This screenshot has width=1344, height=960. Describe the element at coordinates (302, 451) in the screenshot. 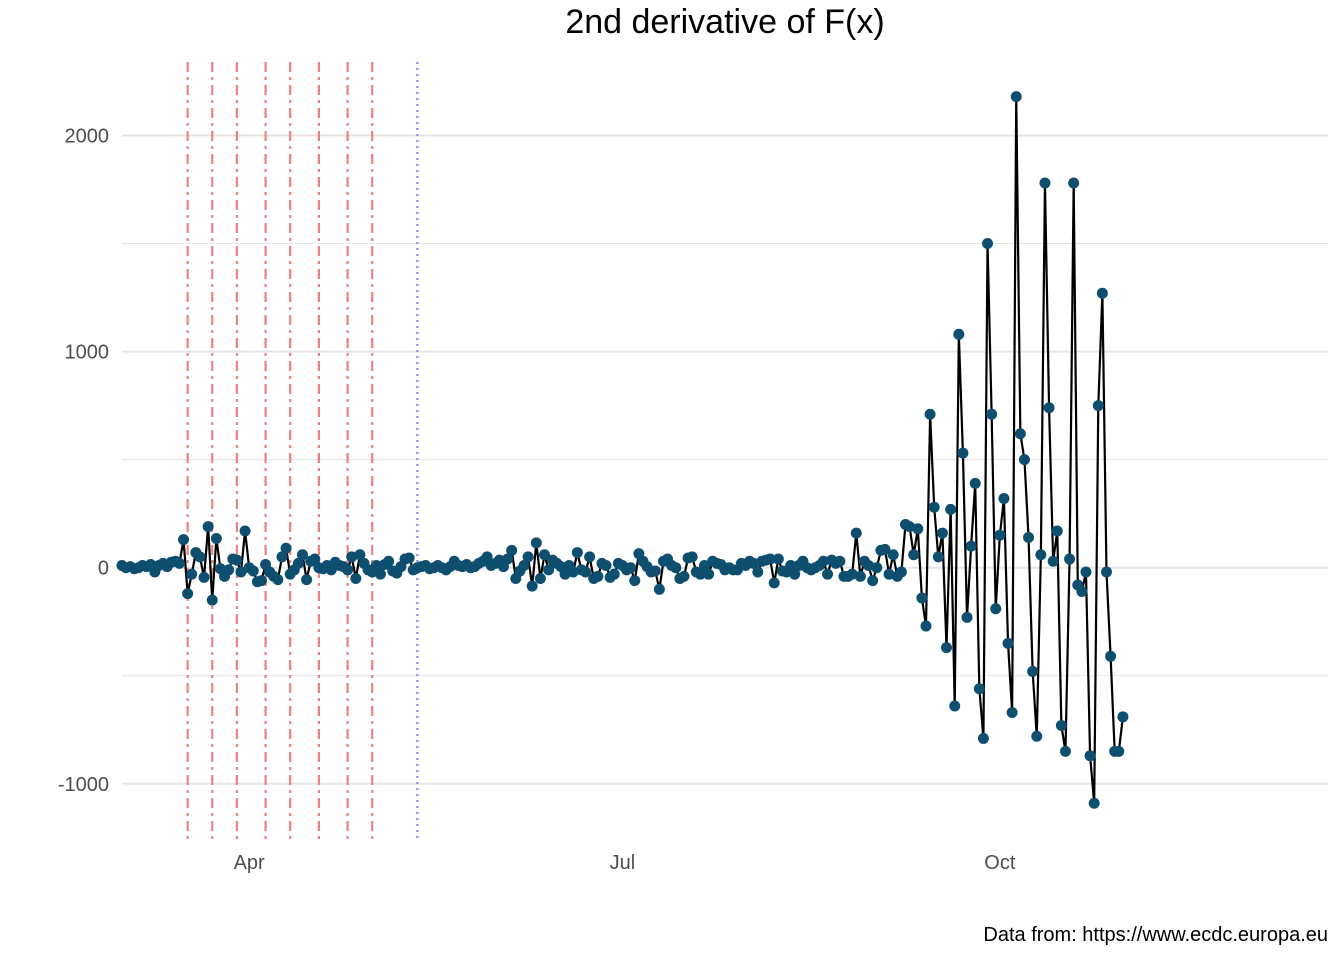

I see `reference-lines` at that location.